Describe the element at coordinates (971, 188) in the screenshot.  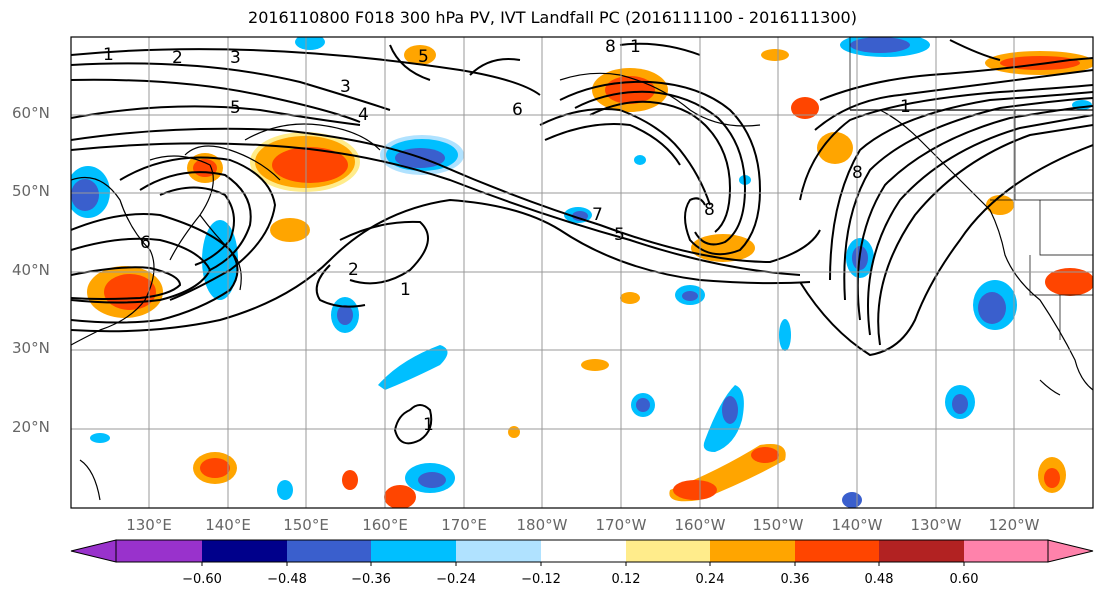
I see `political-borders` at that location.